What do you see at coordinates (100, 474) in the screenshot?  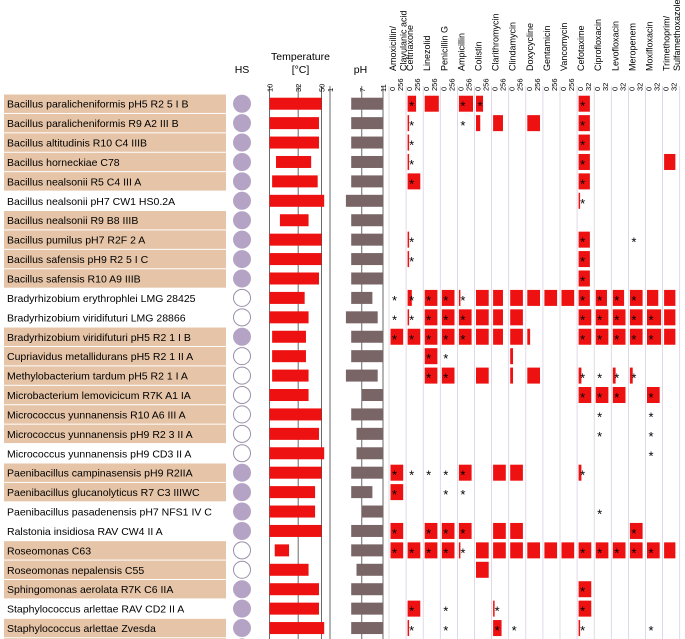 I see `strain-label: Paenibacillus campinasensis pH9 R2IIA` at bounding box center [100, 474].